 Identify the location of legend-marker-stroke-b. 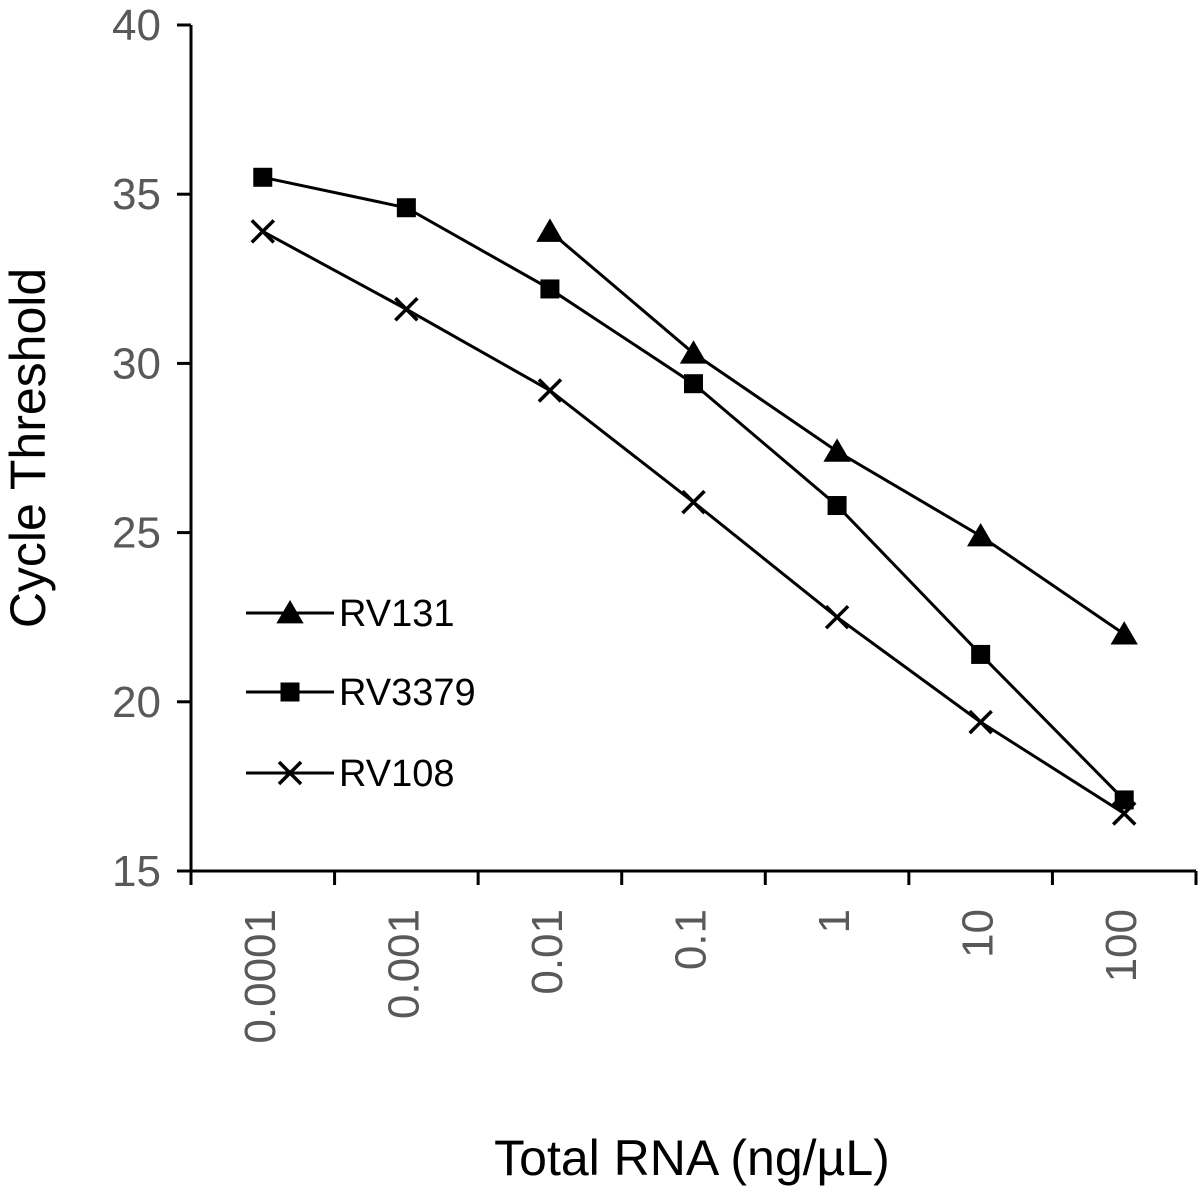
(290, 773).